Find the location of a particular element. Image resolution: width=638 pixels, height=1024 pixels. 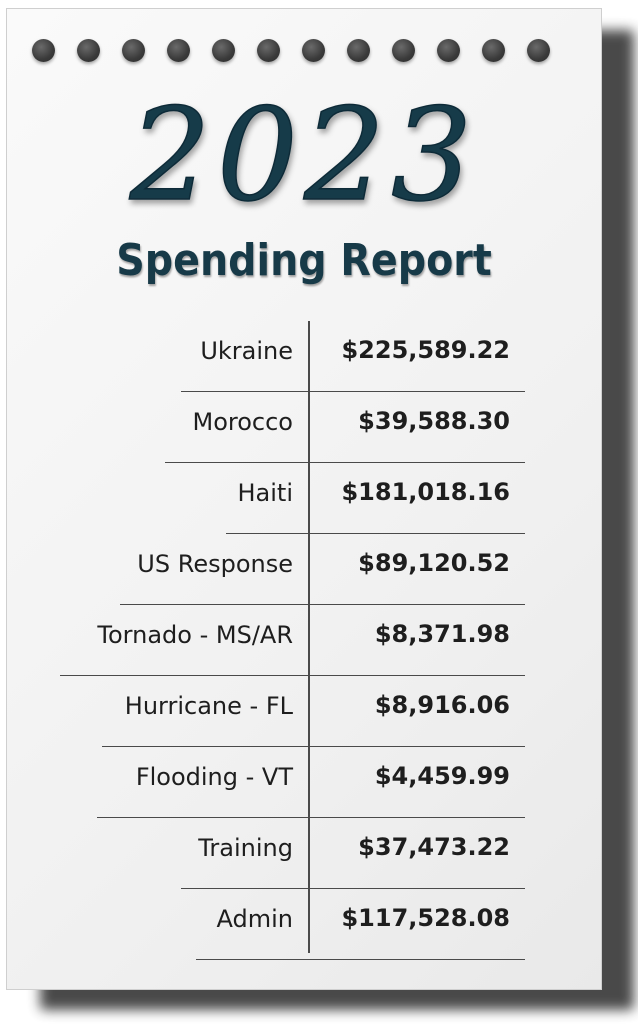

table-row: Hurricane - FL $8,916.06 is located at coordinates (304, 711).